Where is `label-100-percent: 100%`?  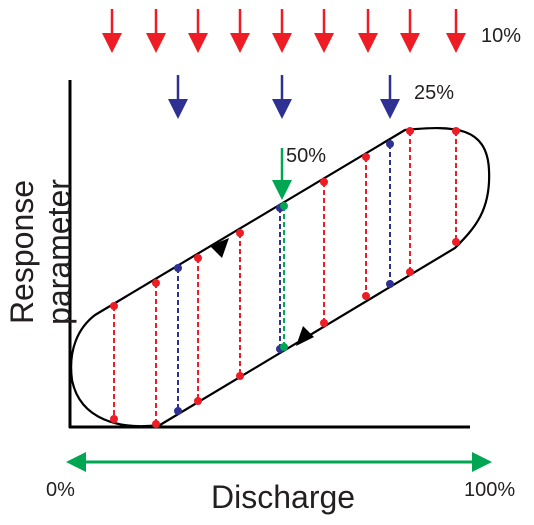
label-100-percent: 100% is located at coordinates (490, 490).